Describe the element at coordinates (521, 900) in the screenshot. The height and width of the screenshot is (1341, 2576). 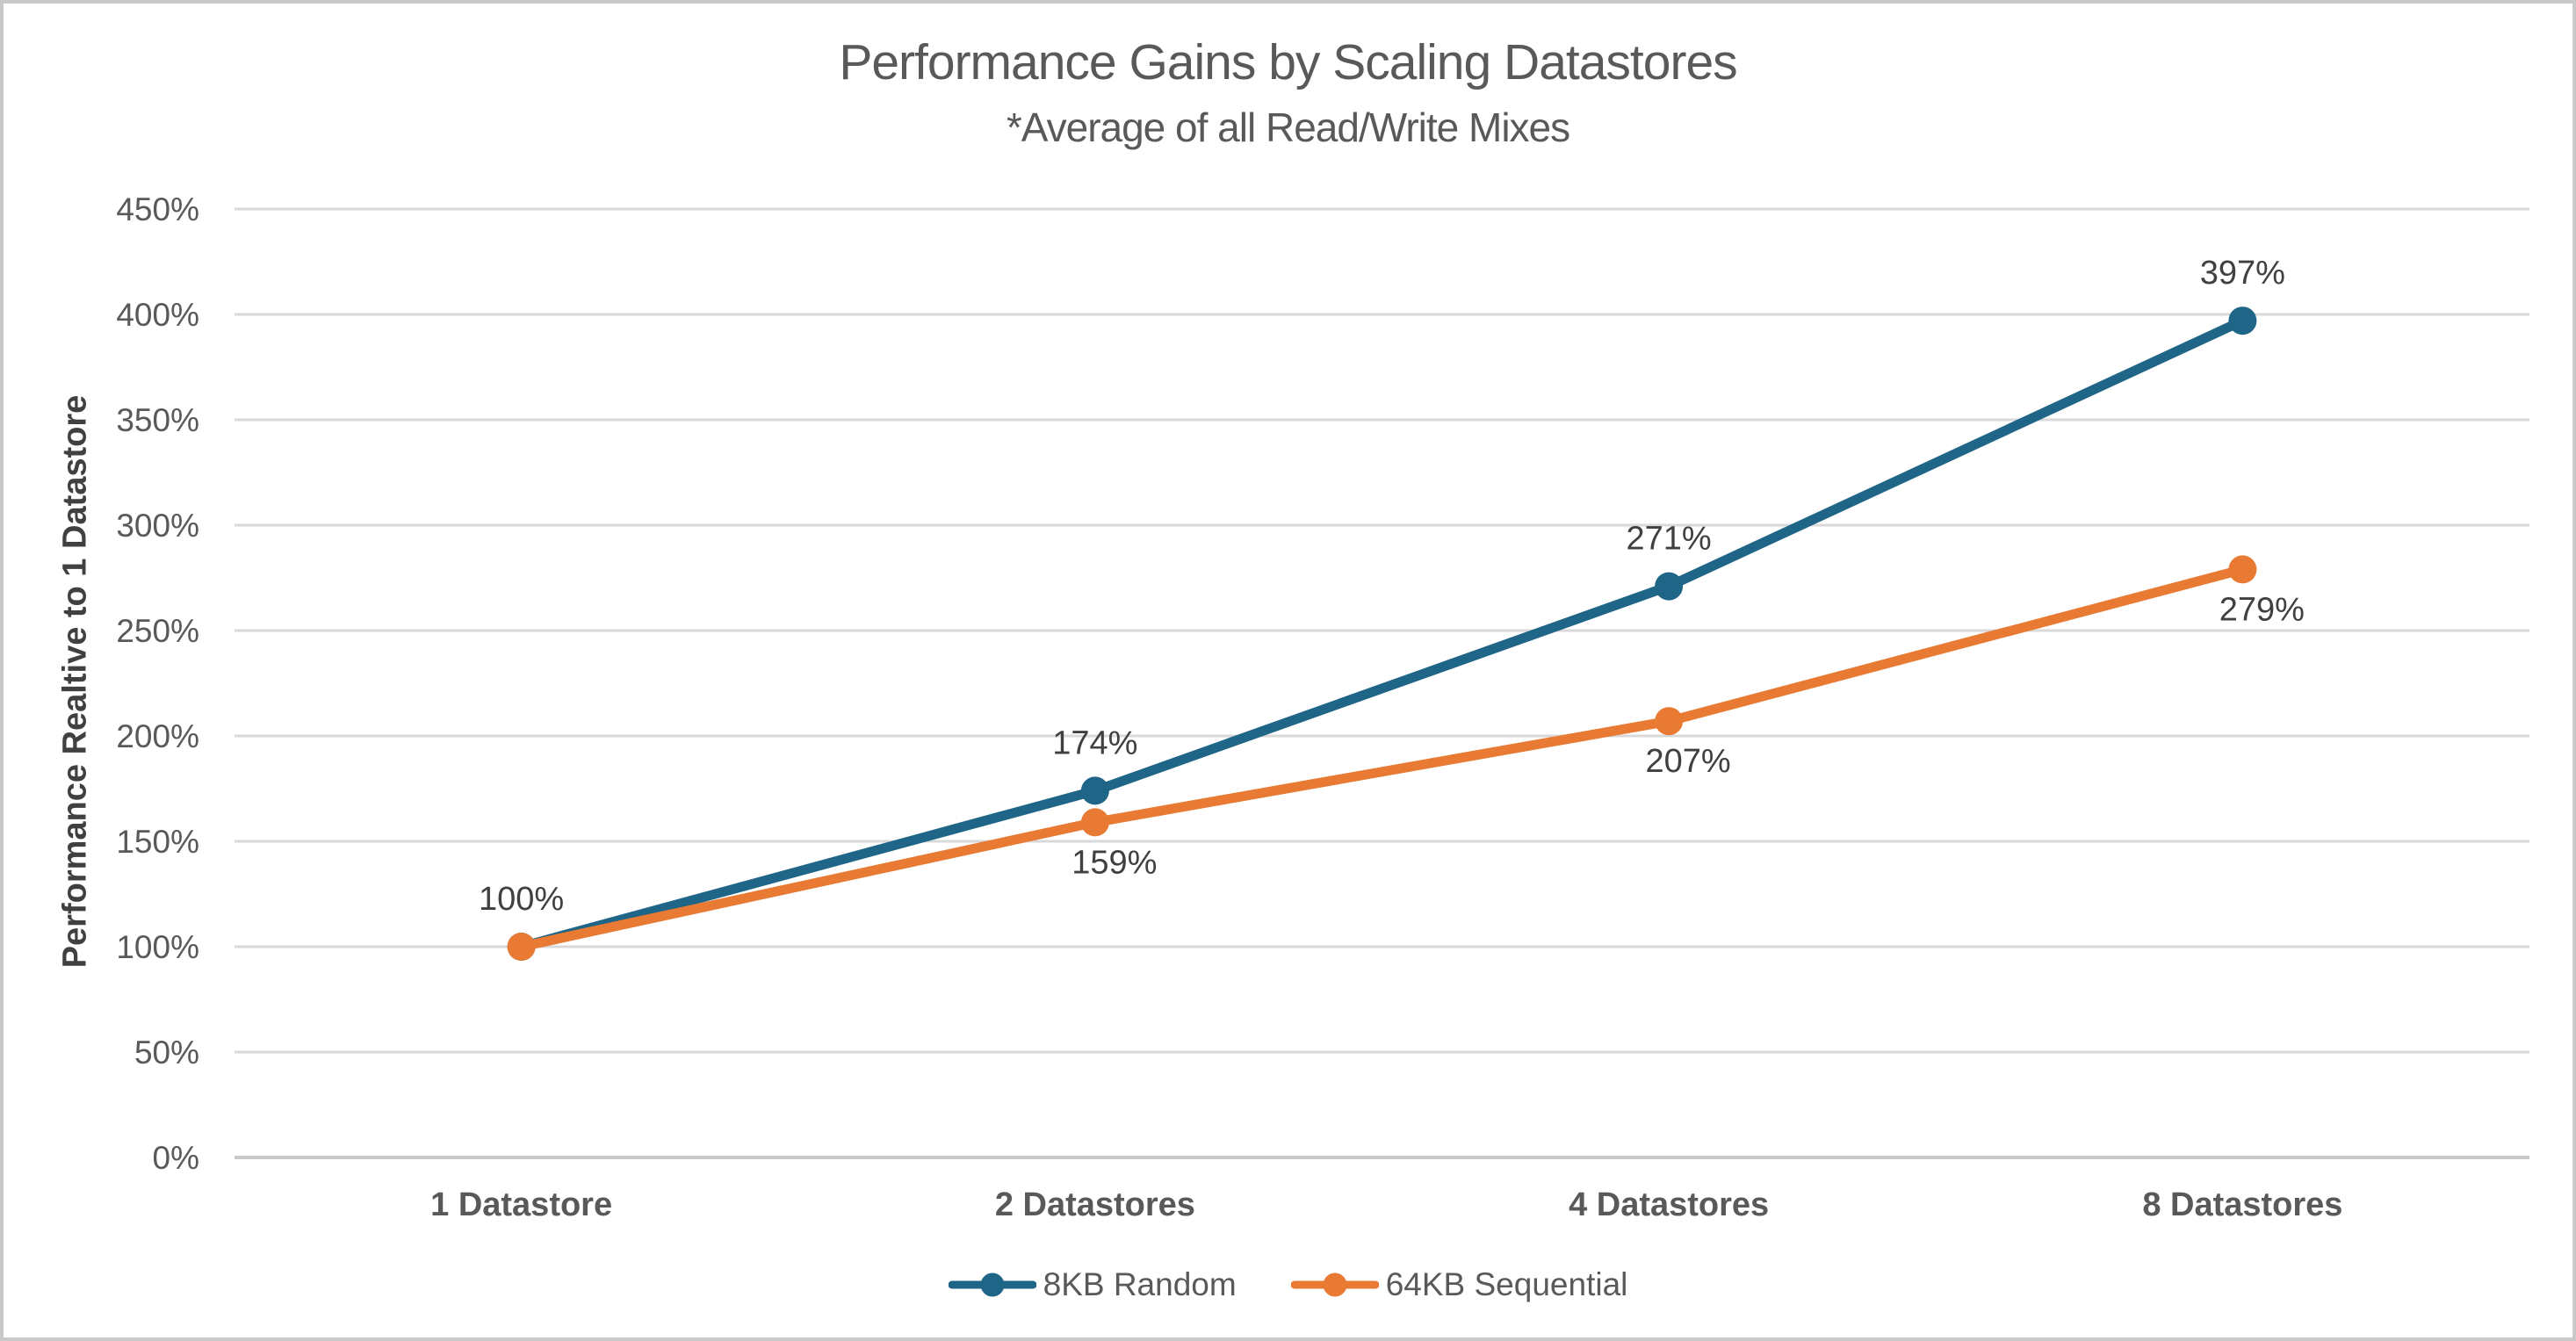
I see `data-label: 100%` at that location.